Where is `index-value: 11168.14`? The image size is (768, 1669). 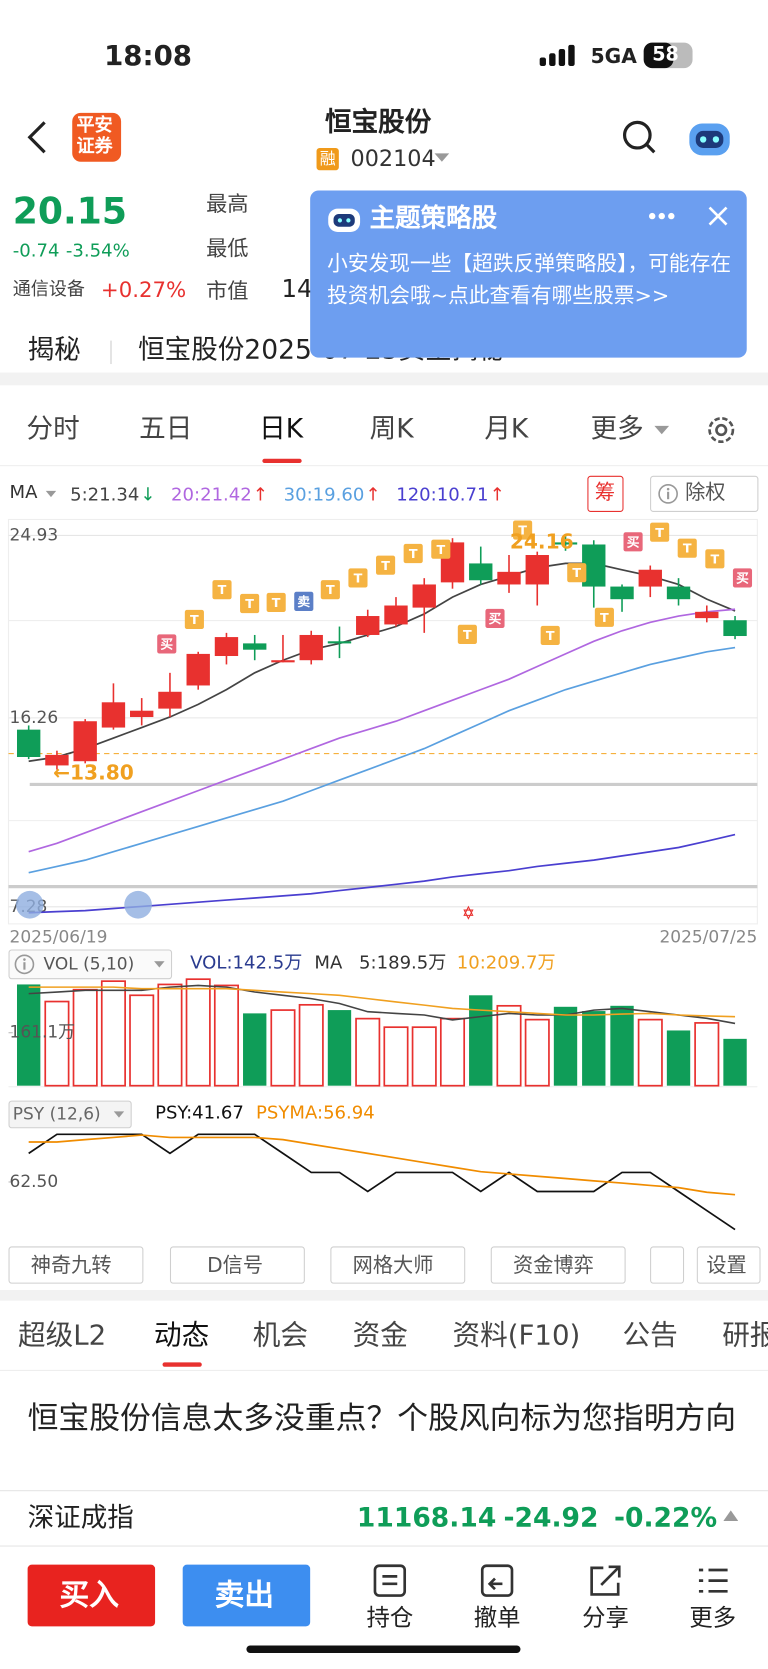 index-value: 11168.14 is located at coordinates (426, 1517).